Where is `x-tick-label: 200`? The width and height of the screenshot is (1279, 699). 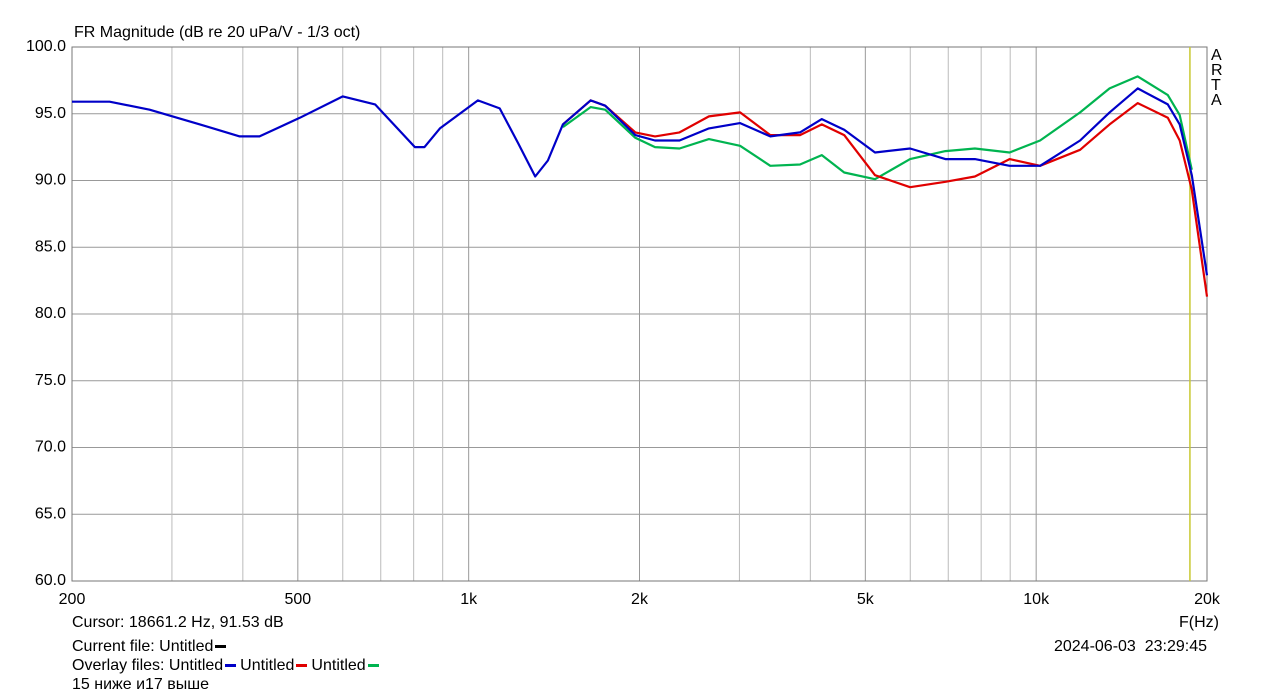 x-tick-label: 200 is located at coordinates (72, 599).